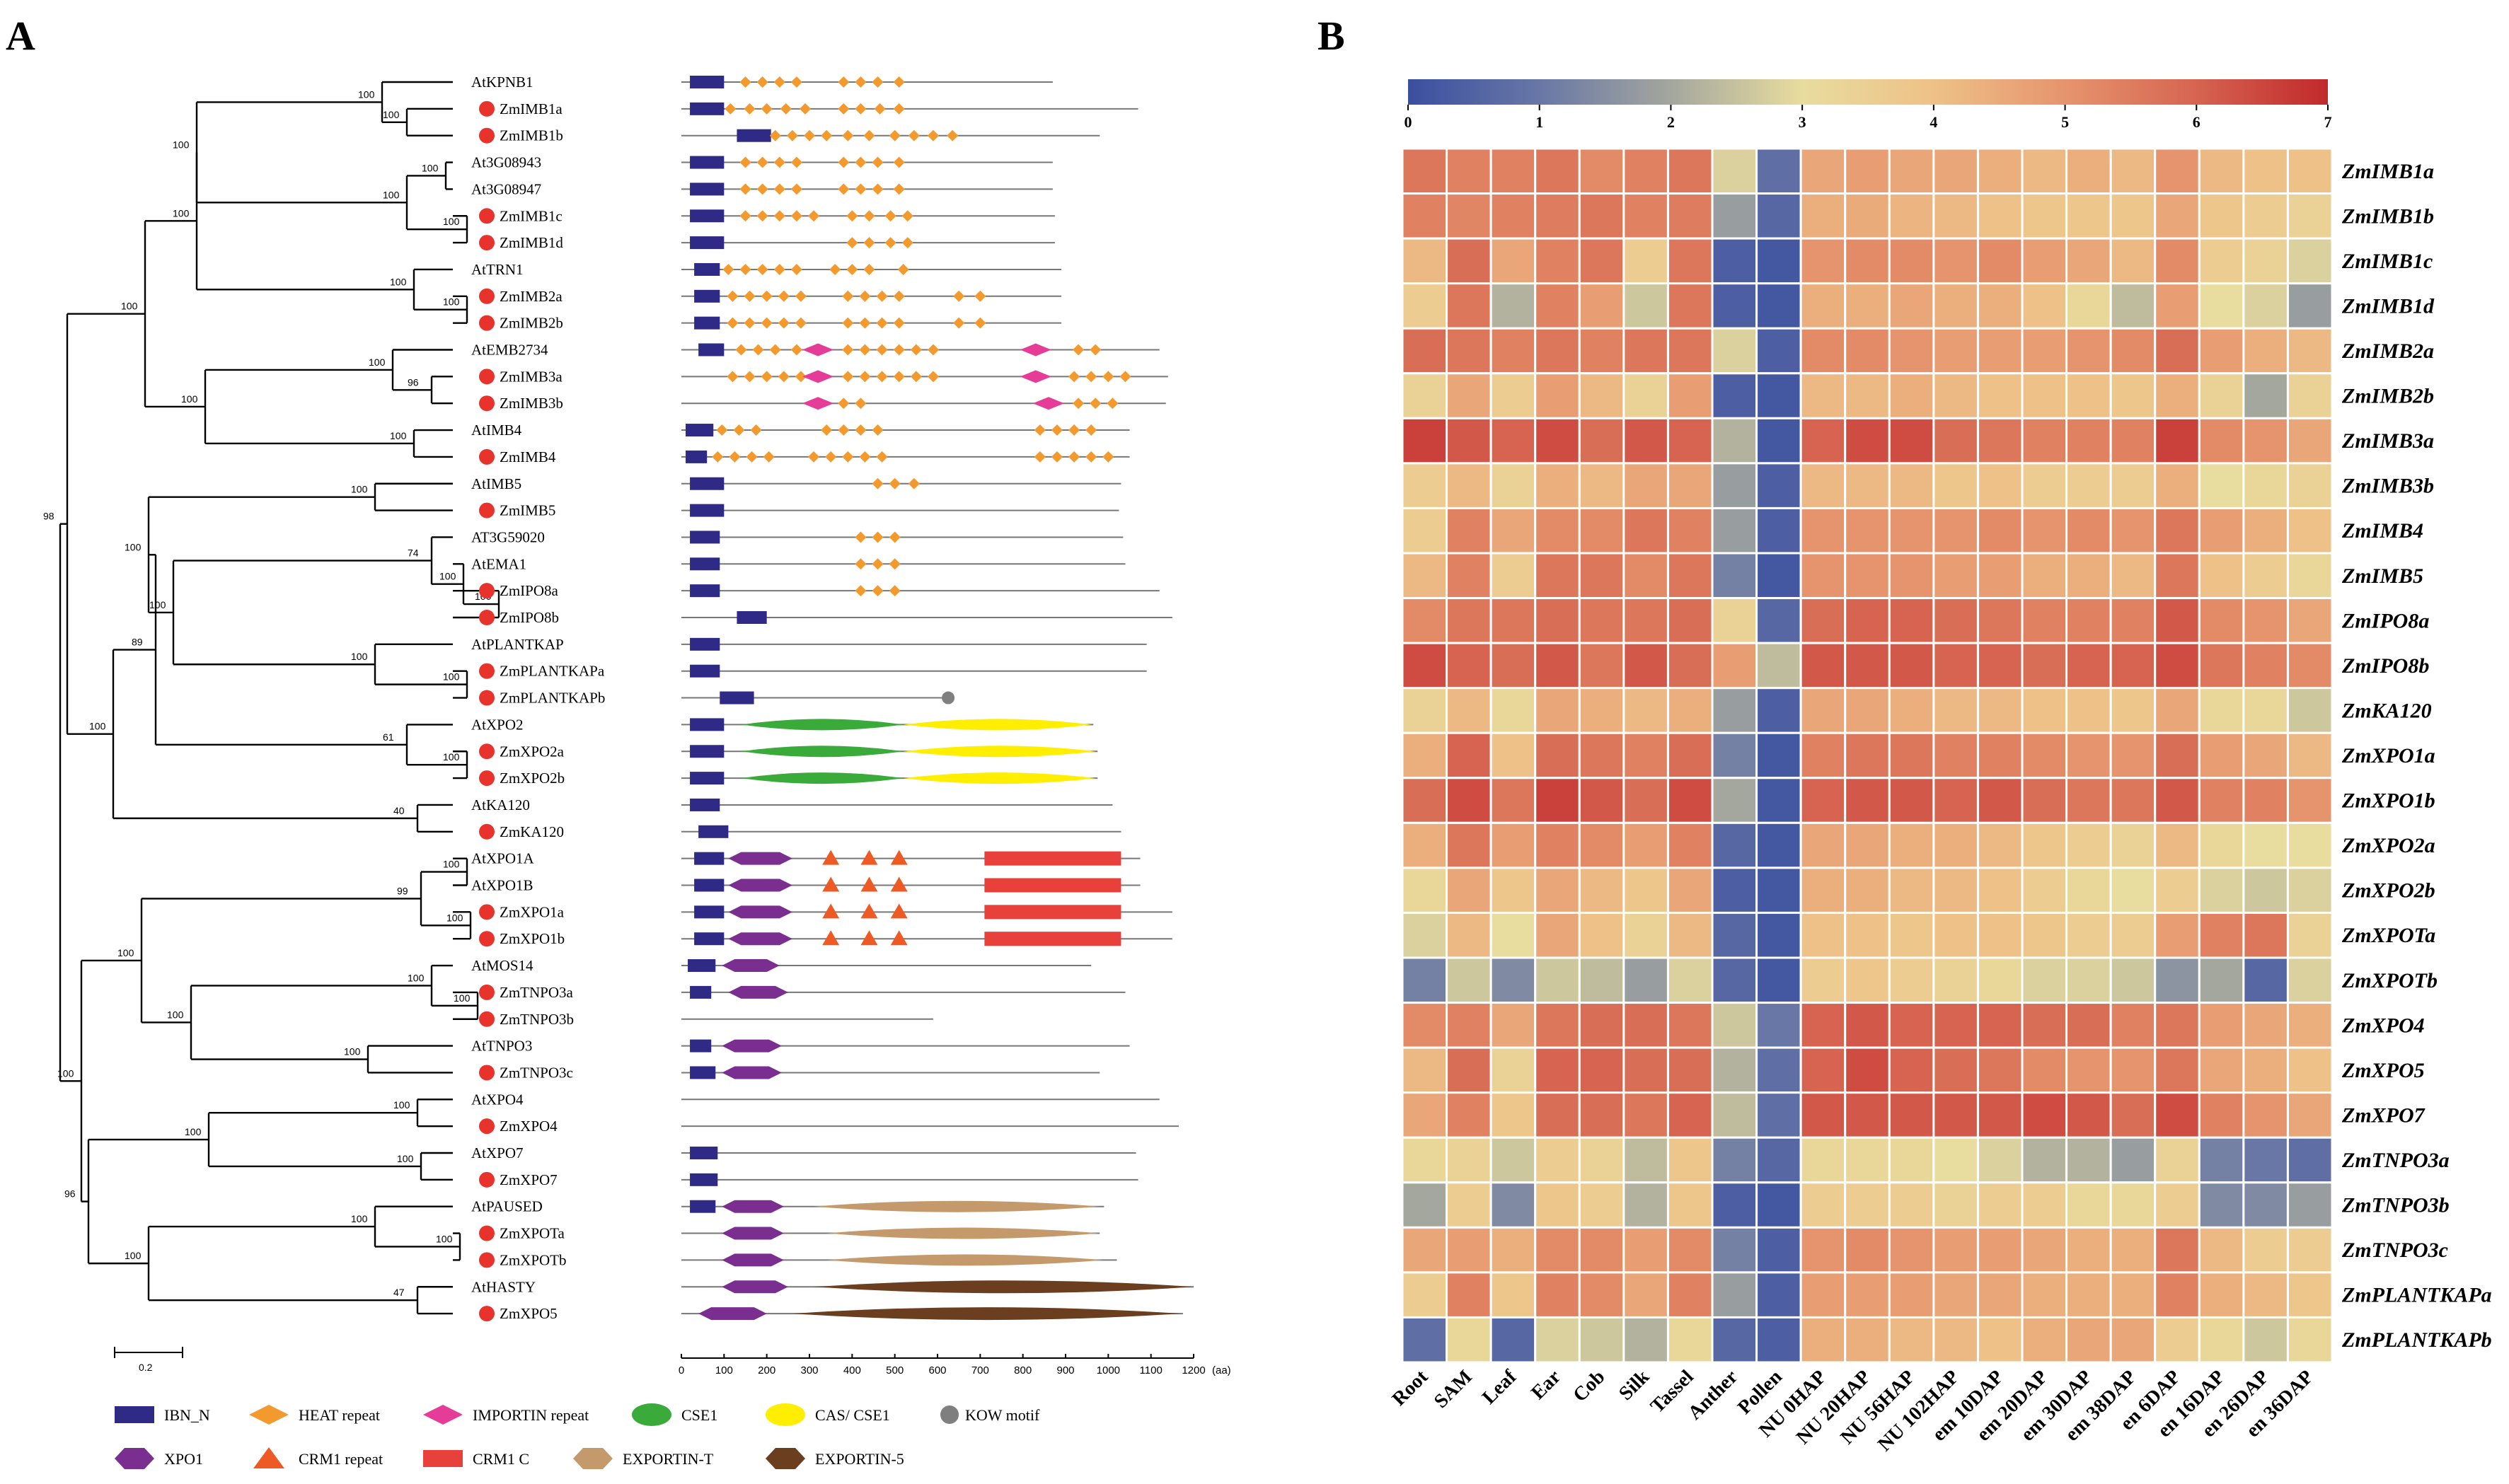 This screenshot has height=1484, width=2509. Describe the element at coordinates (496, 431) in the screenshot. I see `leaf-label: AtIMB4` at that location.